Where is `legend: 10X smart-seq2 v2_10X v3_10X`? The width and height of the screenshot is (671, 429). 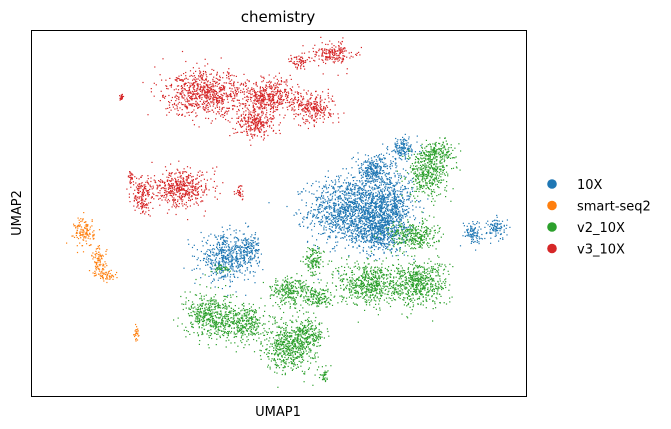 legend: 10X smart-seq2 v2_10X v3_10X is located at coordinates (599, 218).